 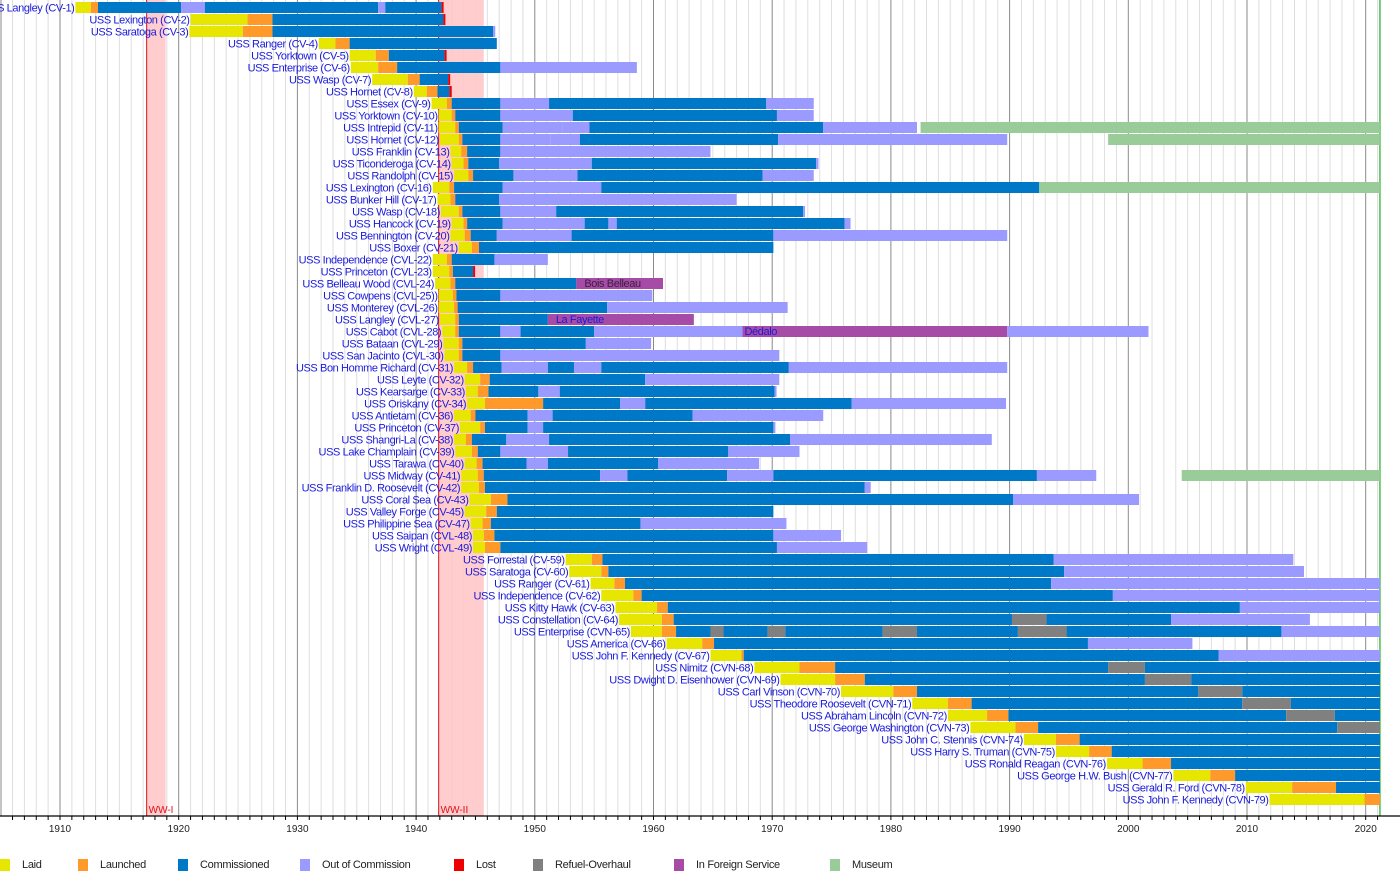 What do you see at coordinates (580, 320) in the screenshot?
I see `foreign-name-label: La Fayette` at bounding box center [580, 320].